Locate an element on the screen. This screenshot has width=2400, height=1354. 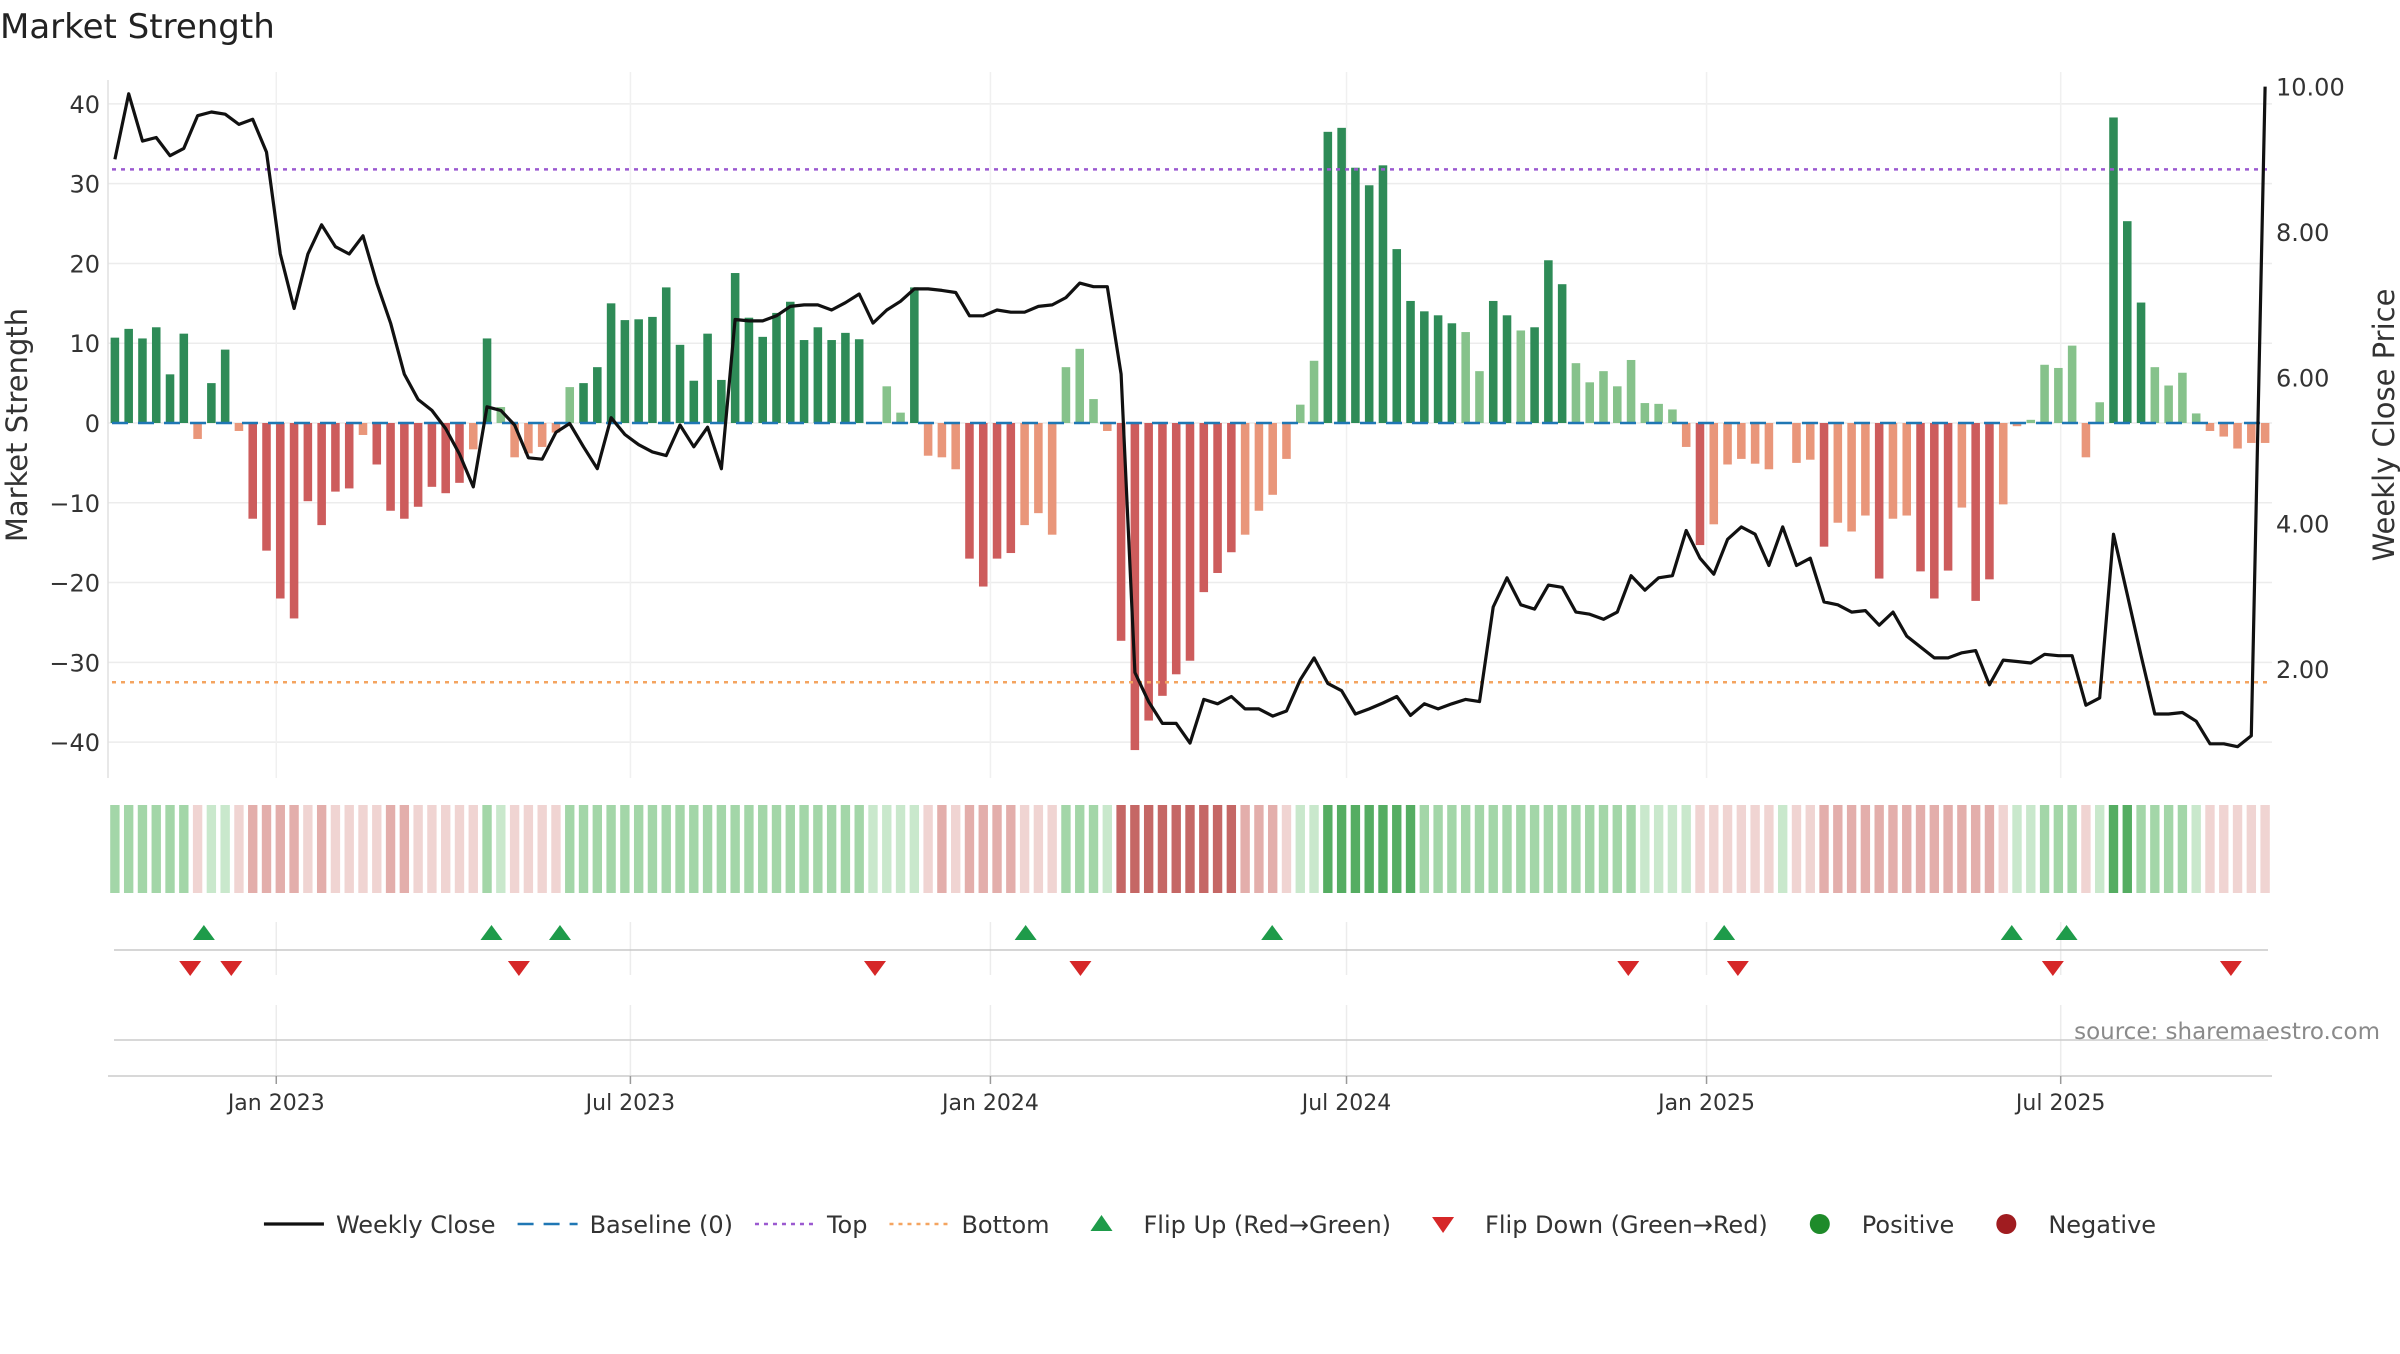
y-left-tick-label: −10 is located at coordinates (74, 504).